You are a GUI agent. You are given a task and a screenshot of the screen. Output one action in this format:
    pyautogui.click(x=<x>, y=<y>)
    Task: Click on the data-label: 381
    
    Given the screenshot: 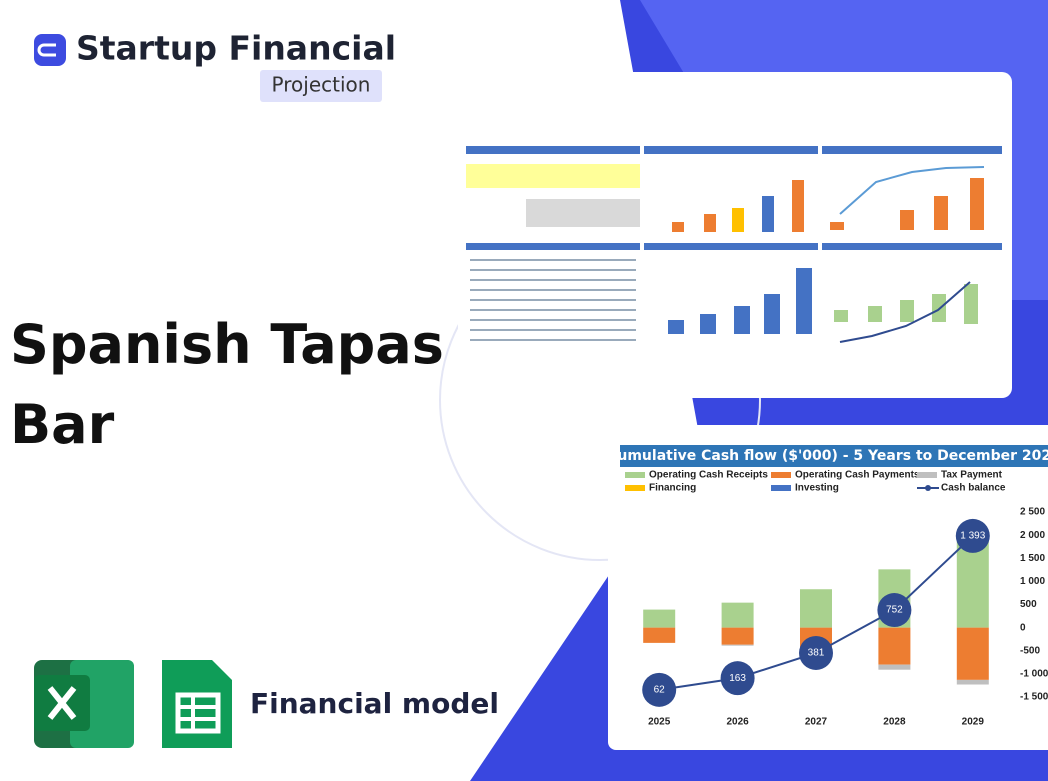 What is the action you would take?
    pyautogui.click(x=816, y=653)
    